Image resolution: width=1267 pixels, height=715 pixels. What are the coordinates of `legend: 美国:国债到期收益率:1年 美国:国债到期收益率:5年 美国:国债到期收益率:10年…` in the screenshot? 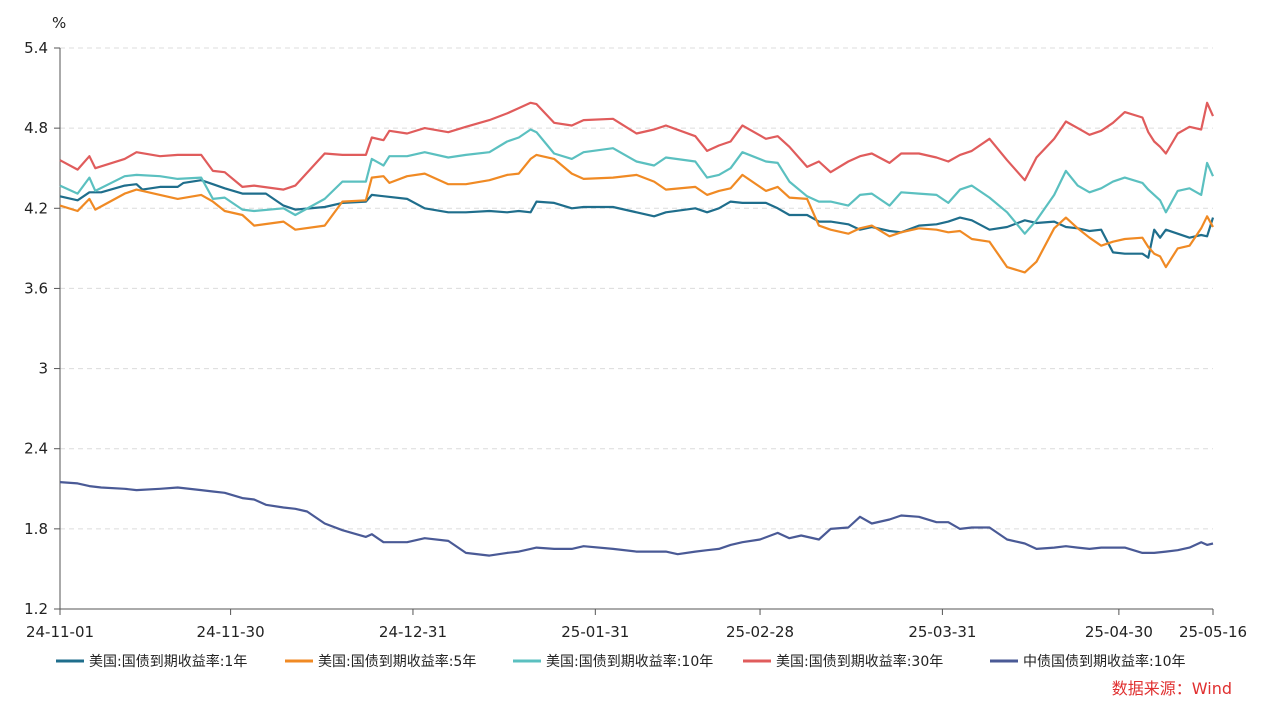 It's located at (621, 661).